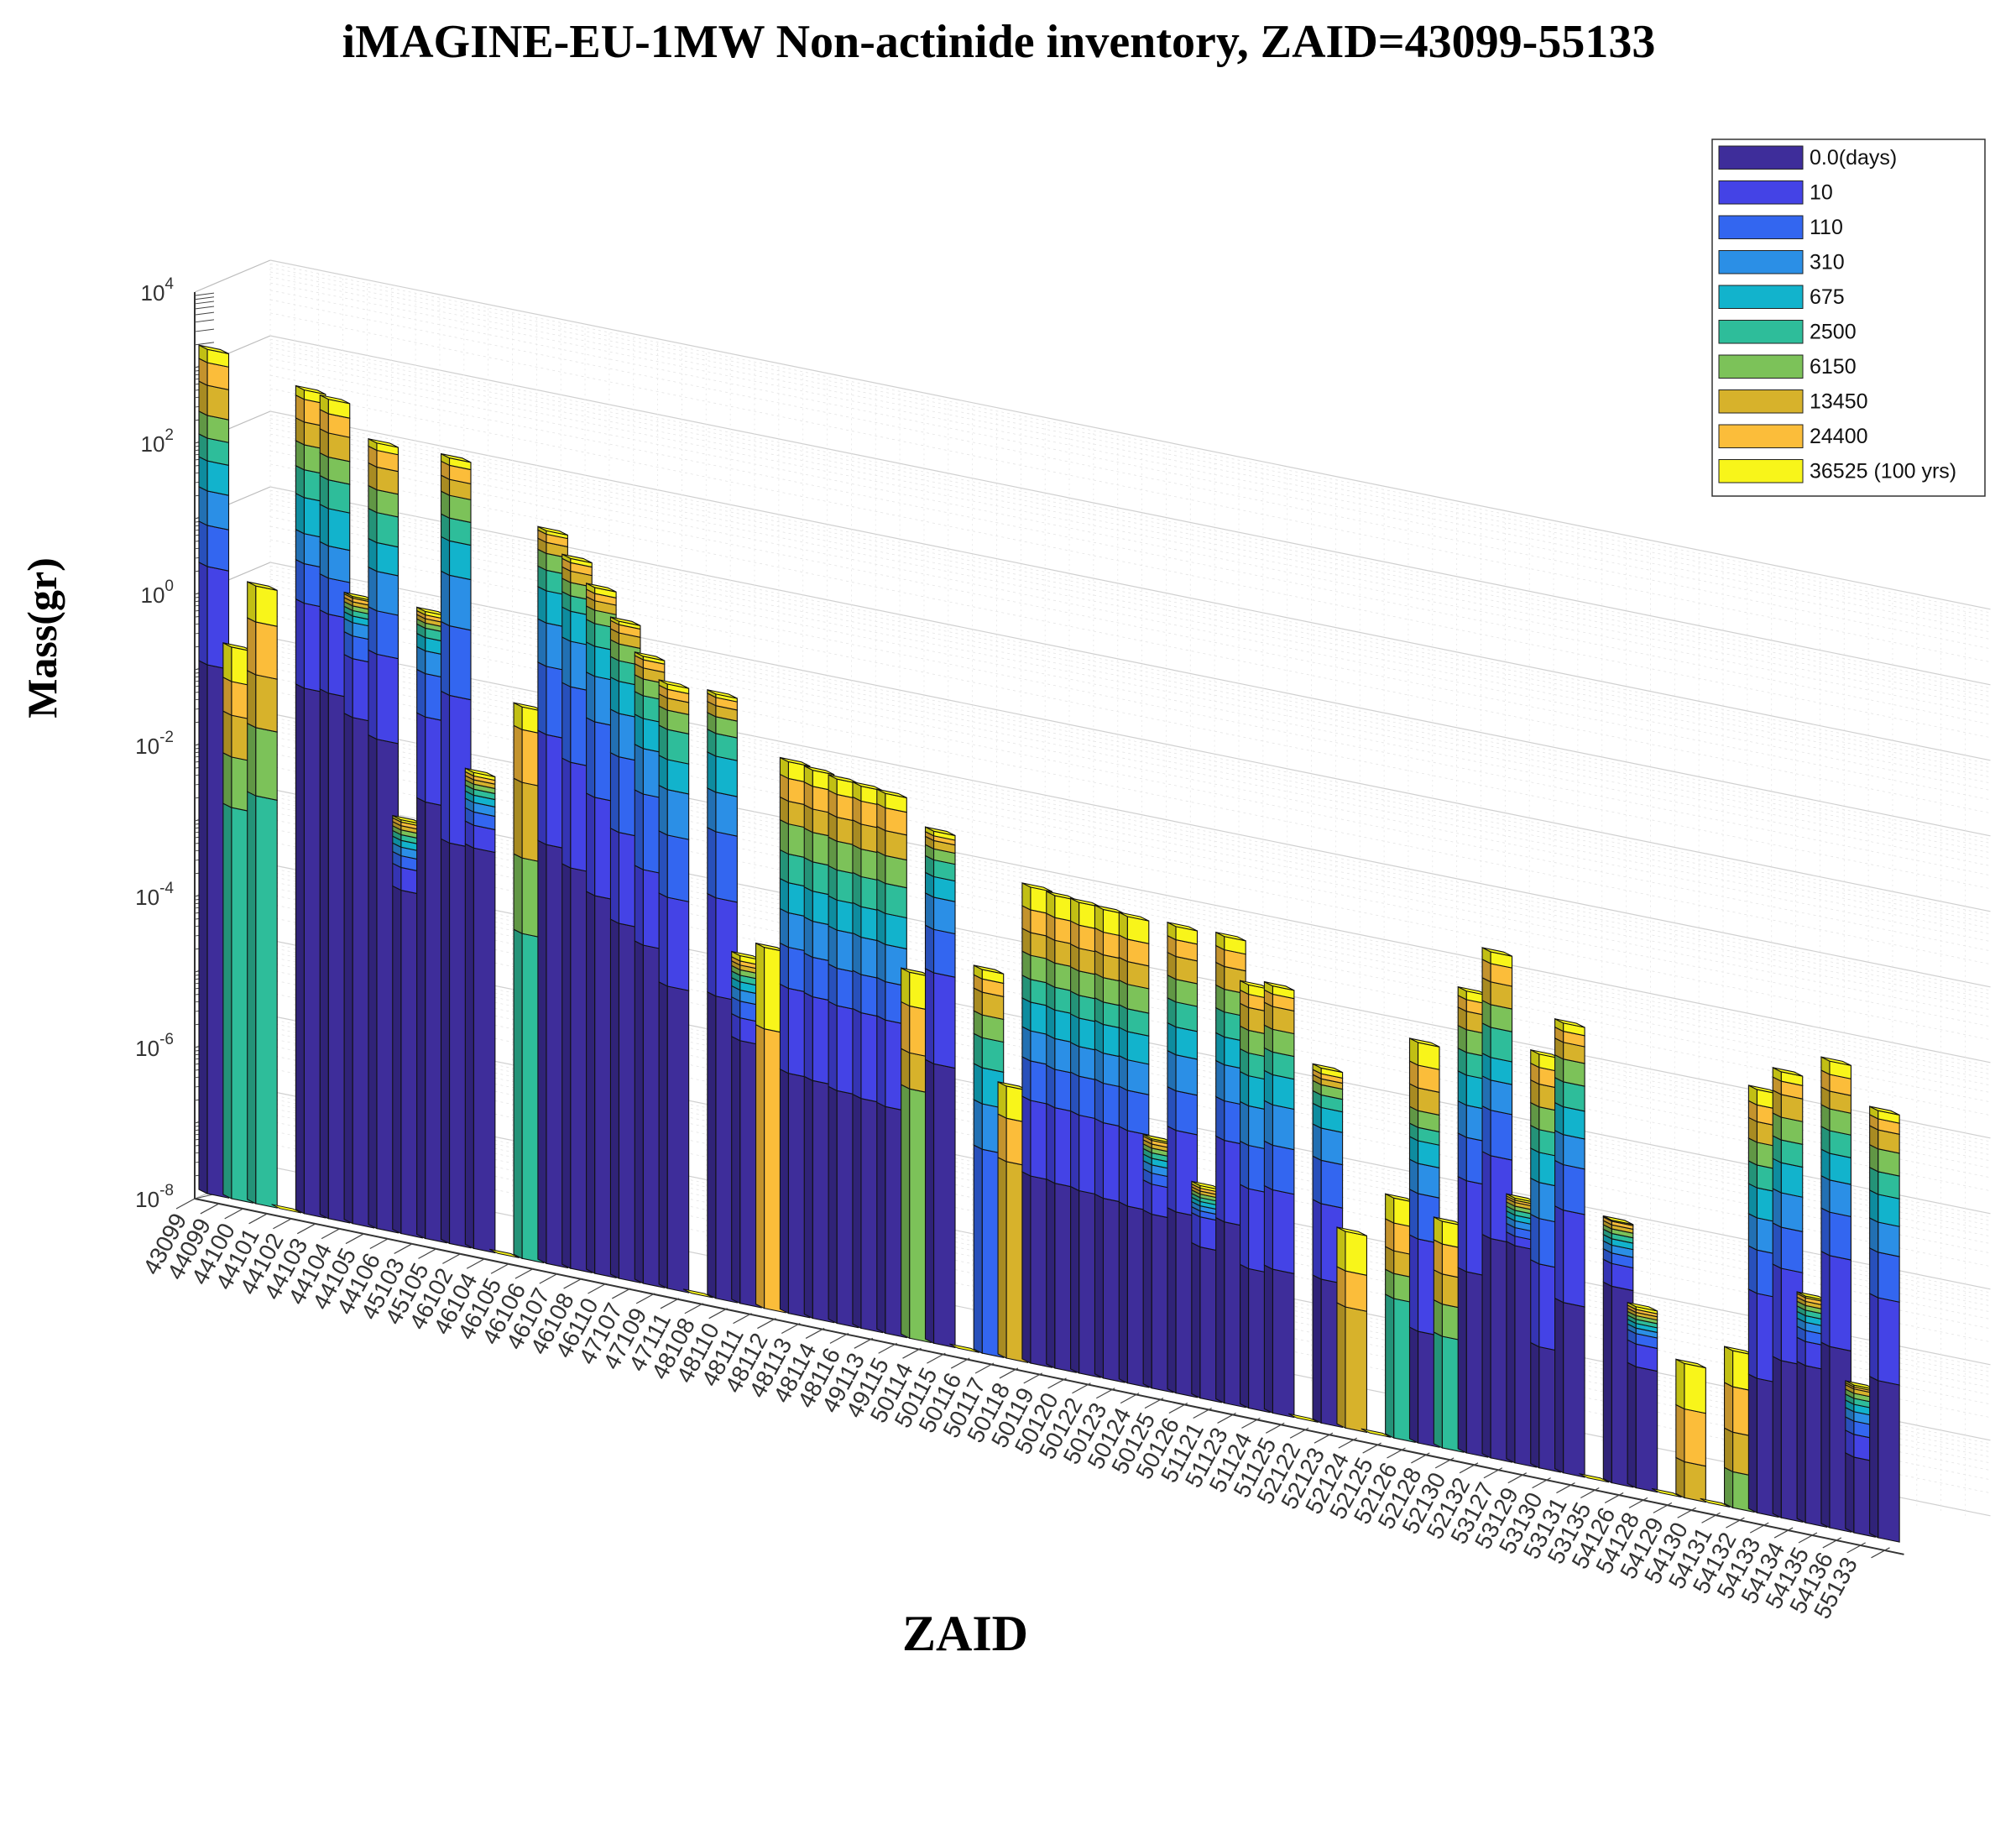 The width and height of the screenshot is (2016, 1824). Describe the element at coordinates (252, 760) in the screenshot. I see `bar-side-44100-s6` at that location.